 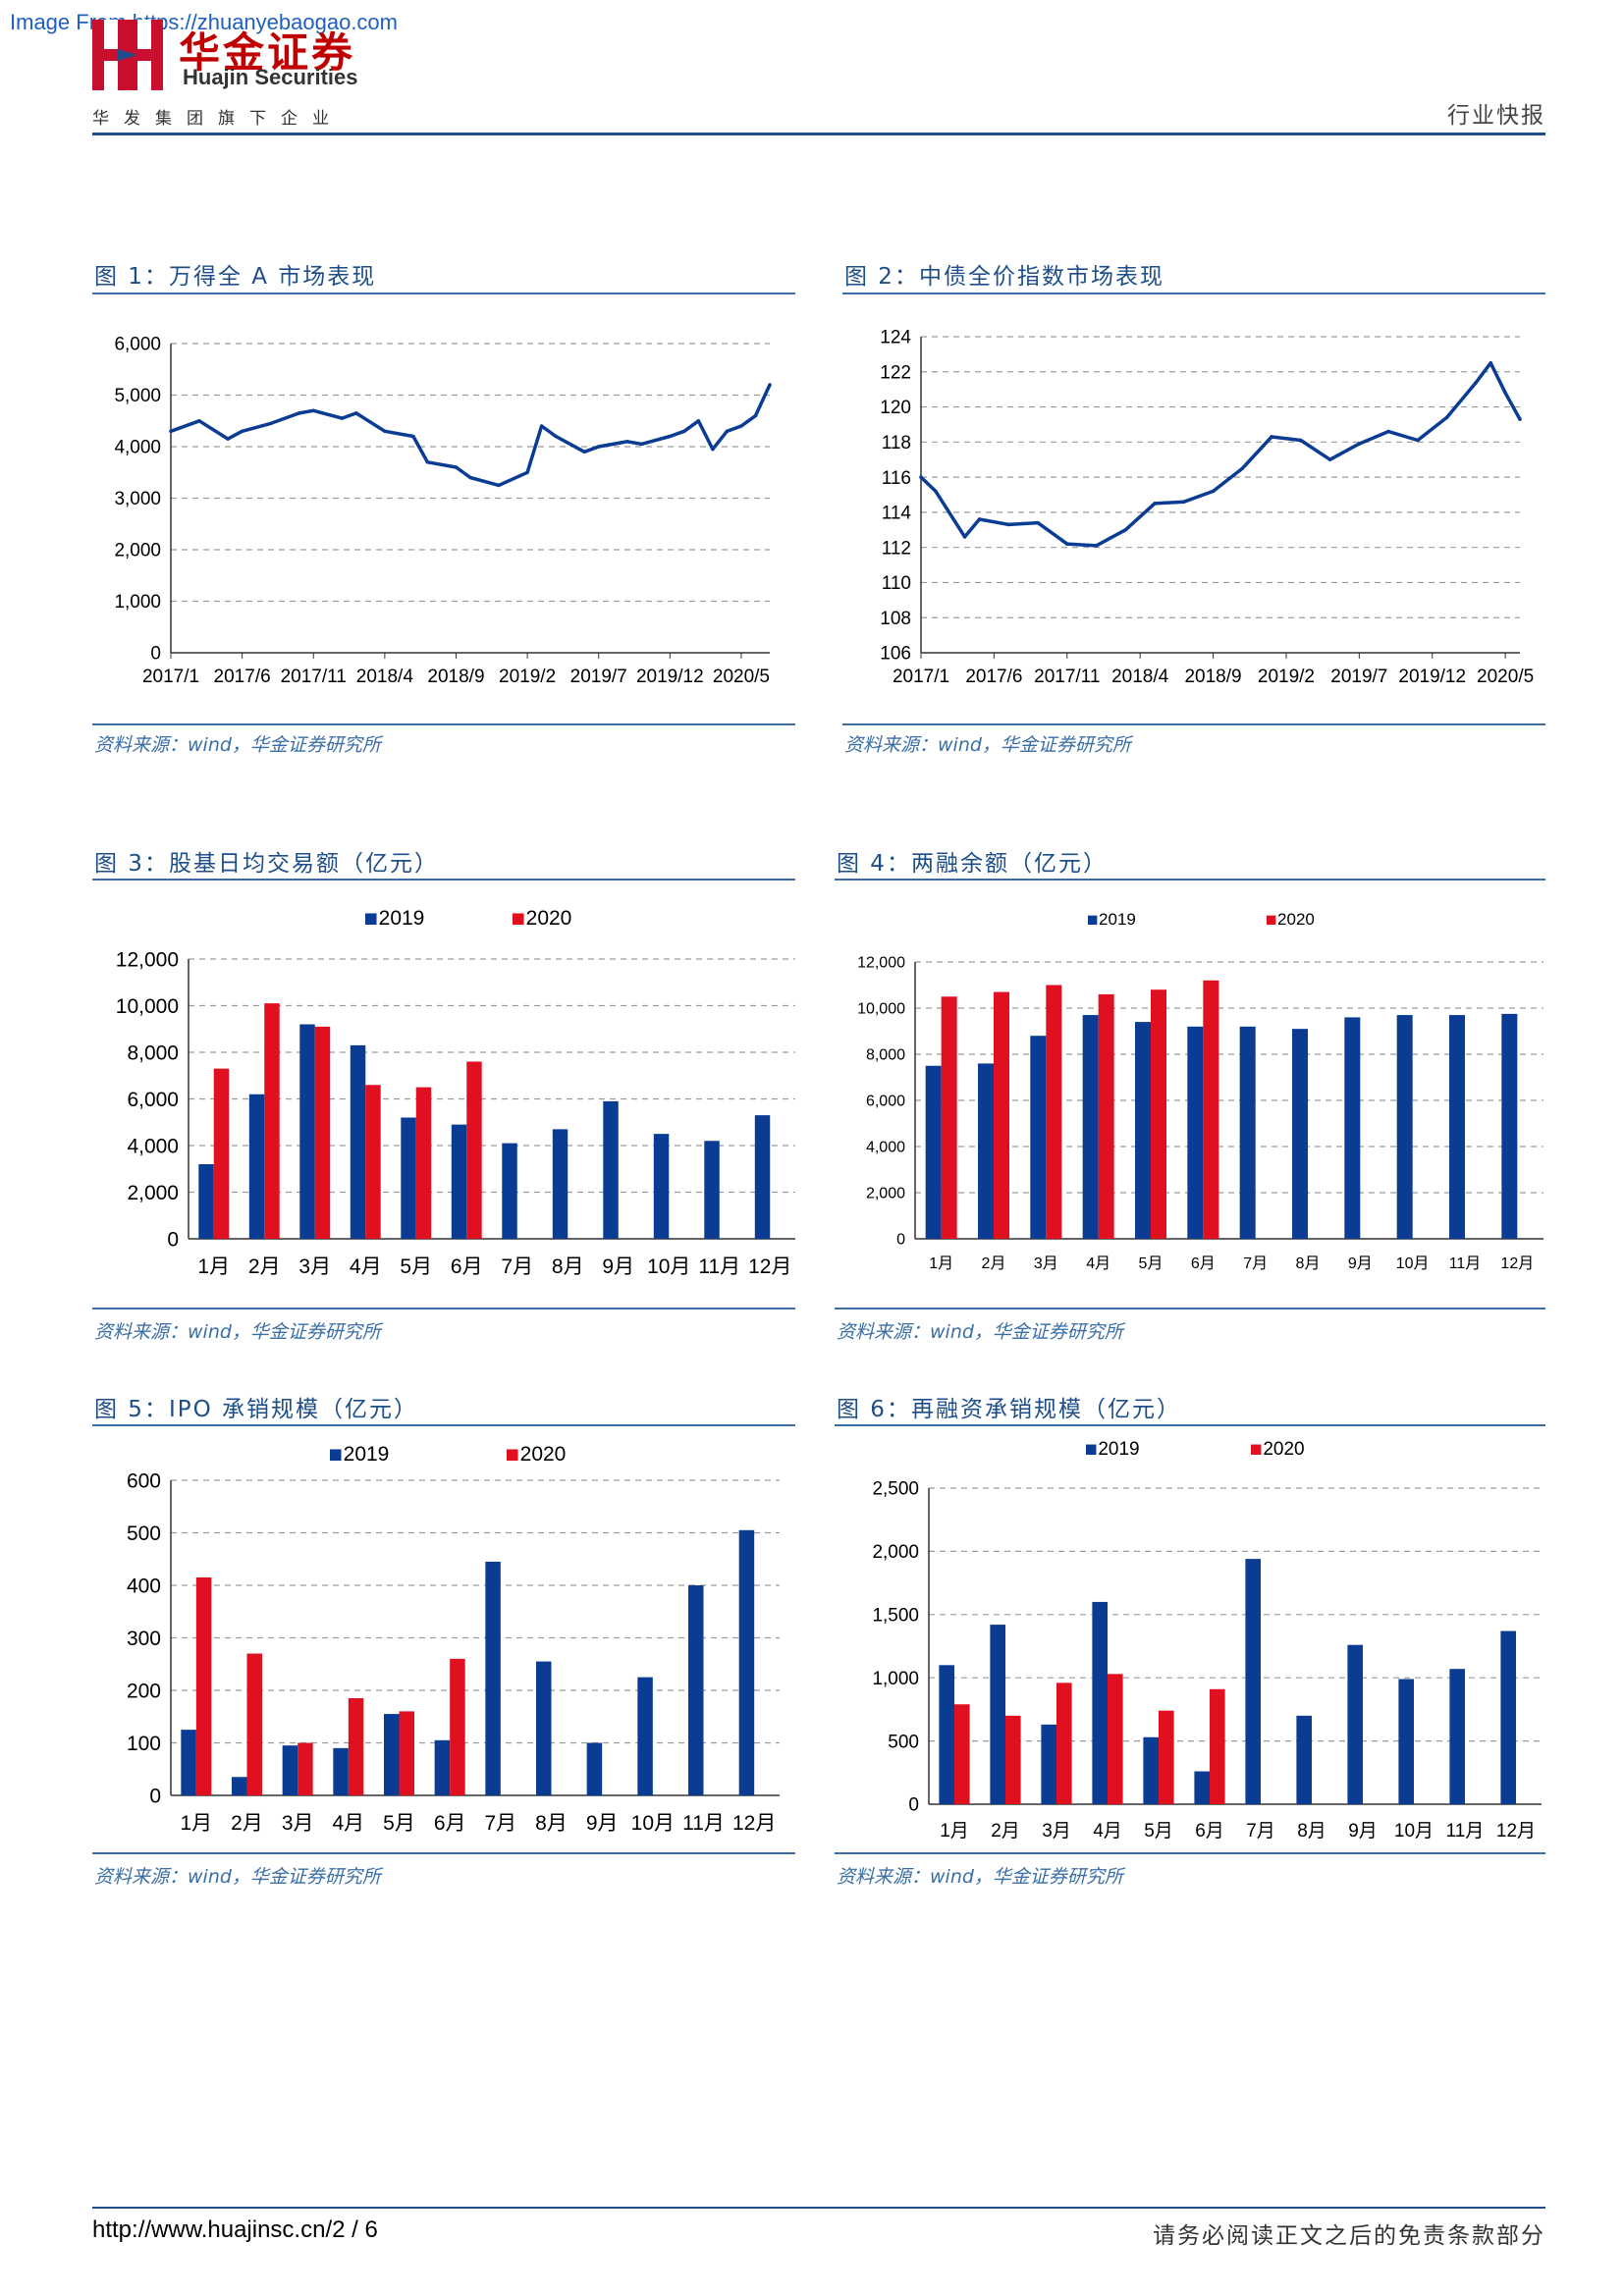 What do you see at coordinates (598, 677) in the screenshot?
I see `x-tick-label: 2019/7` at bounding box center [598, 677].